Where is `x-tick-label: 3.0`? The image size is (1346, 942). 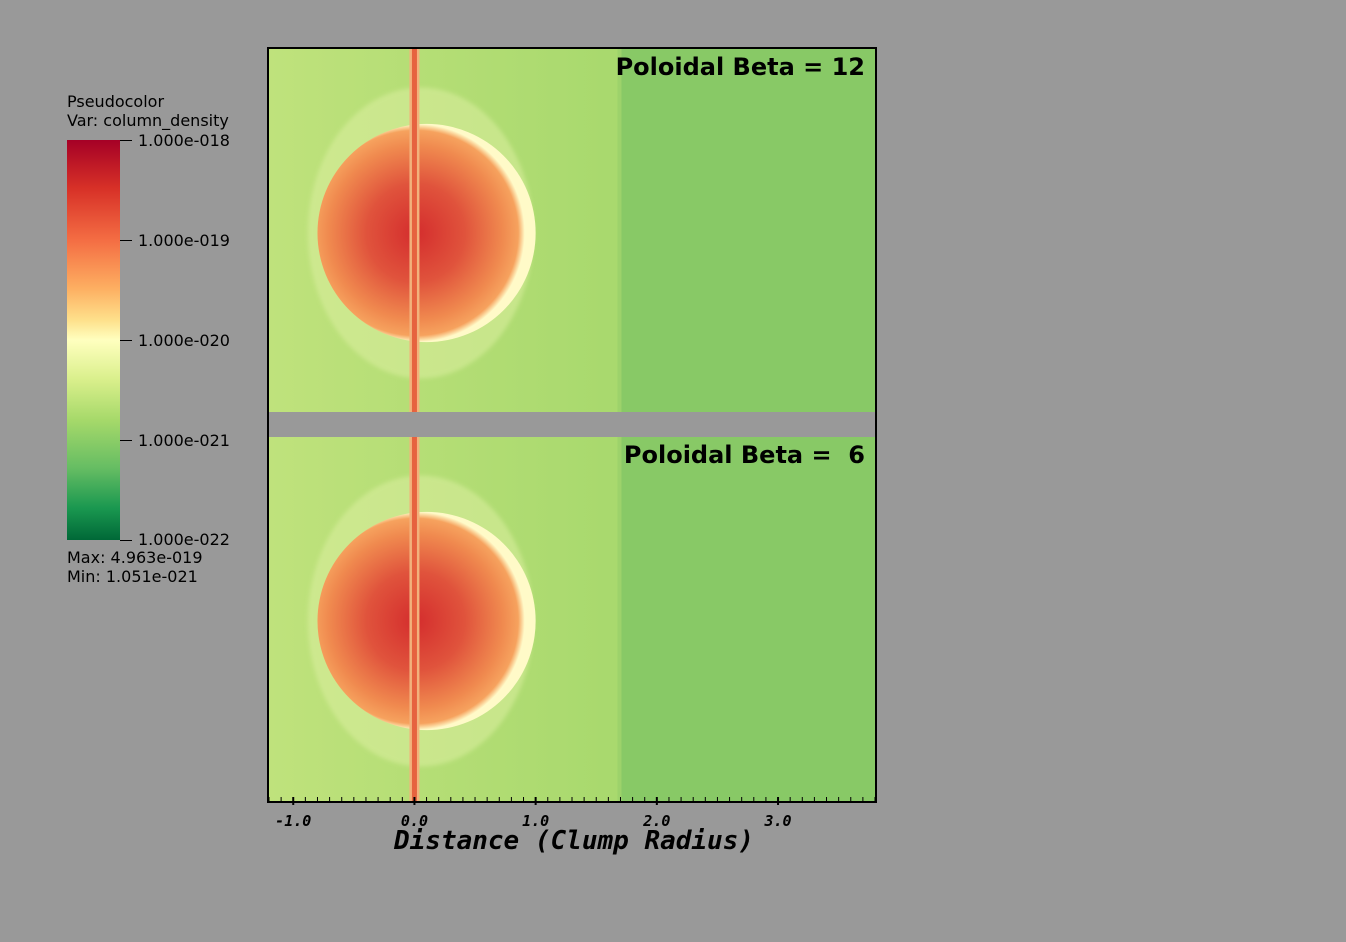
x-tick-label: 3.0 is located at coordinates (778, 821).